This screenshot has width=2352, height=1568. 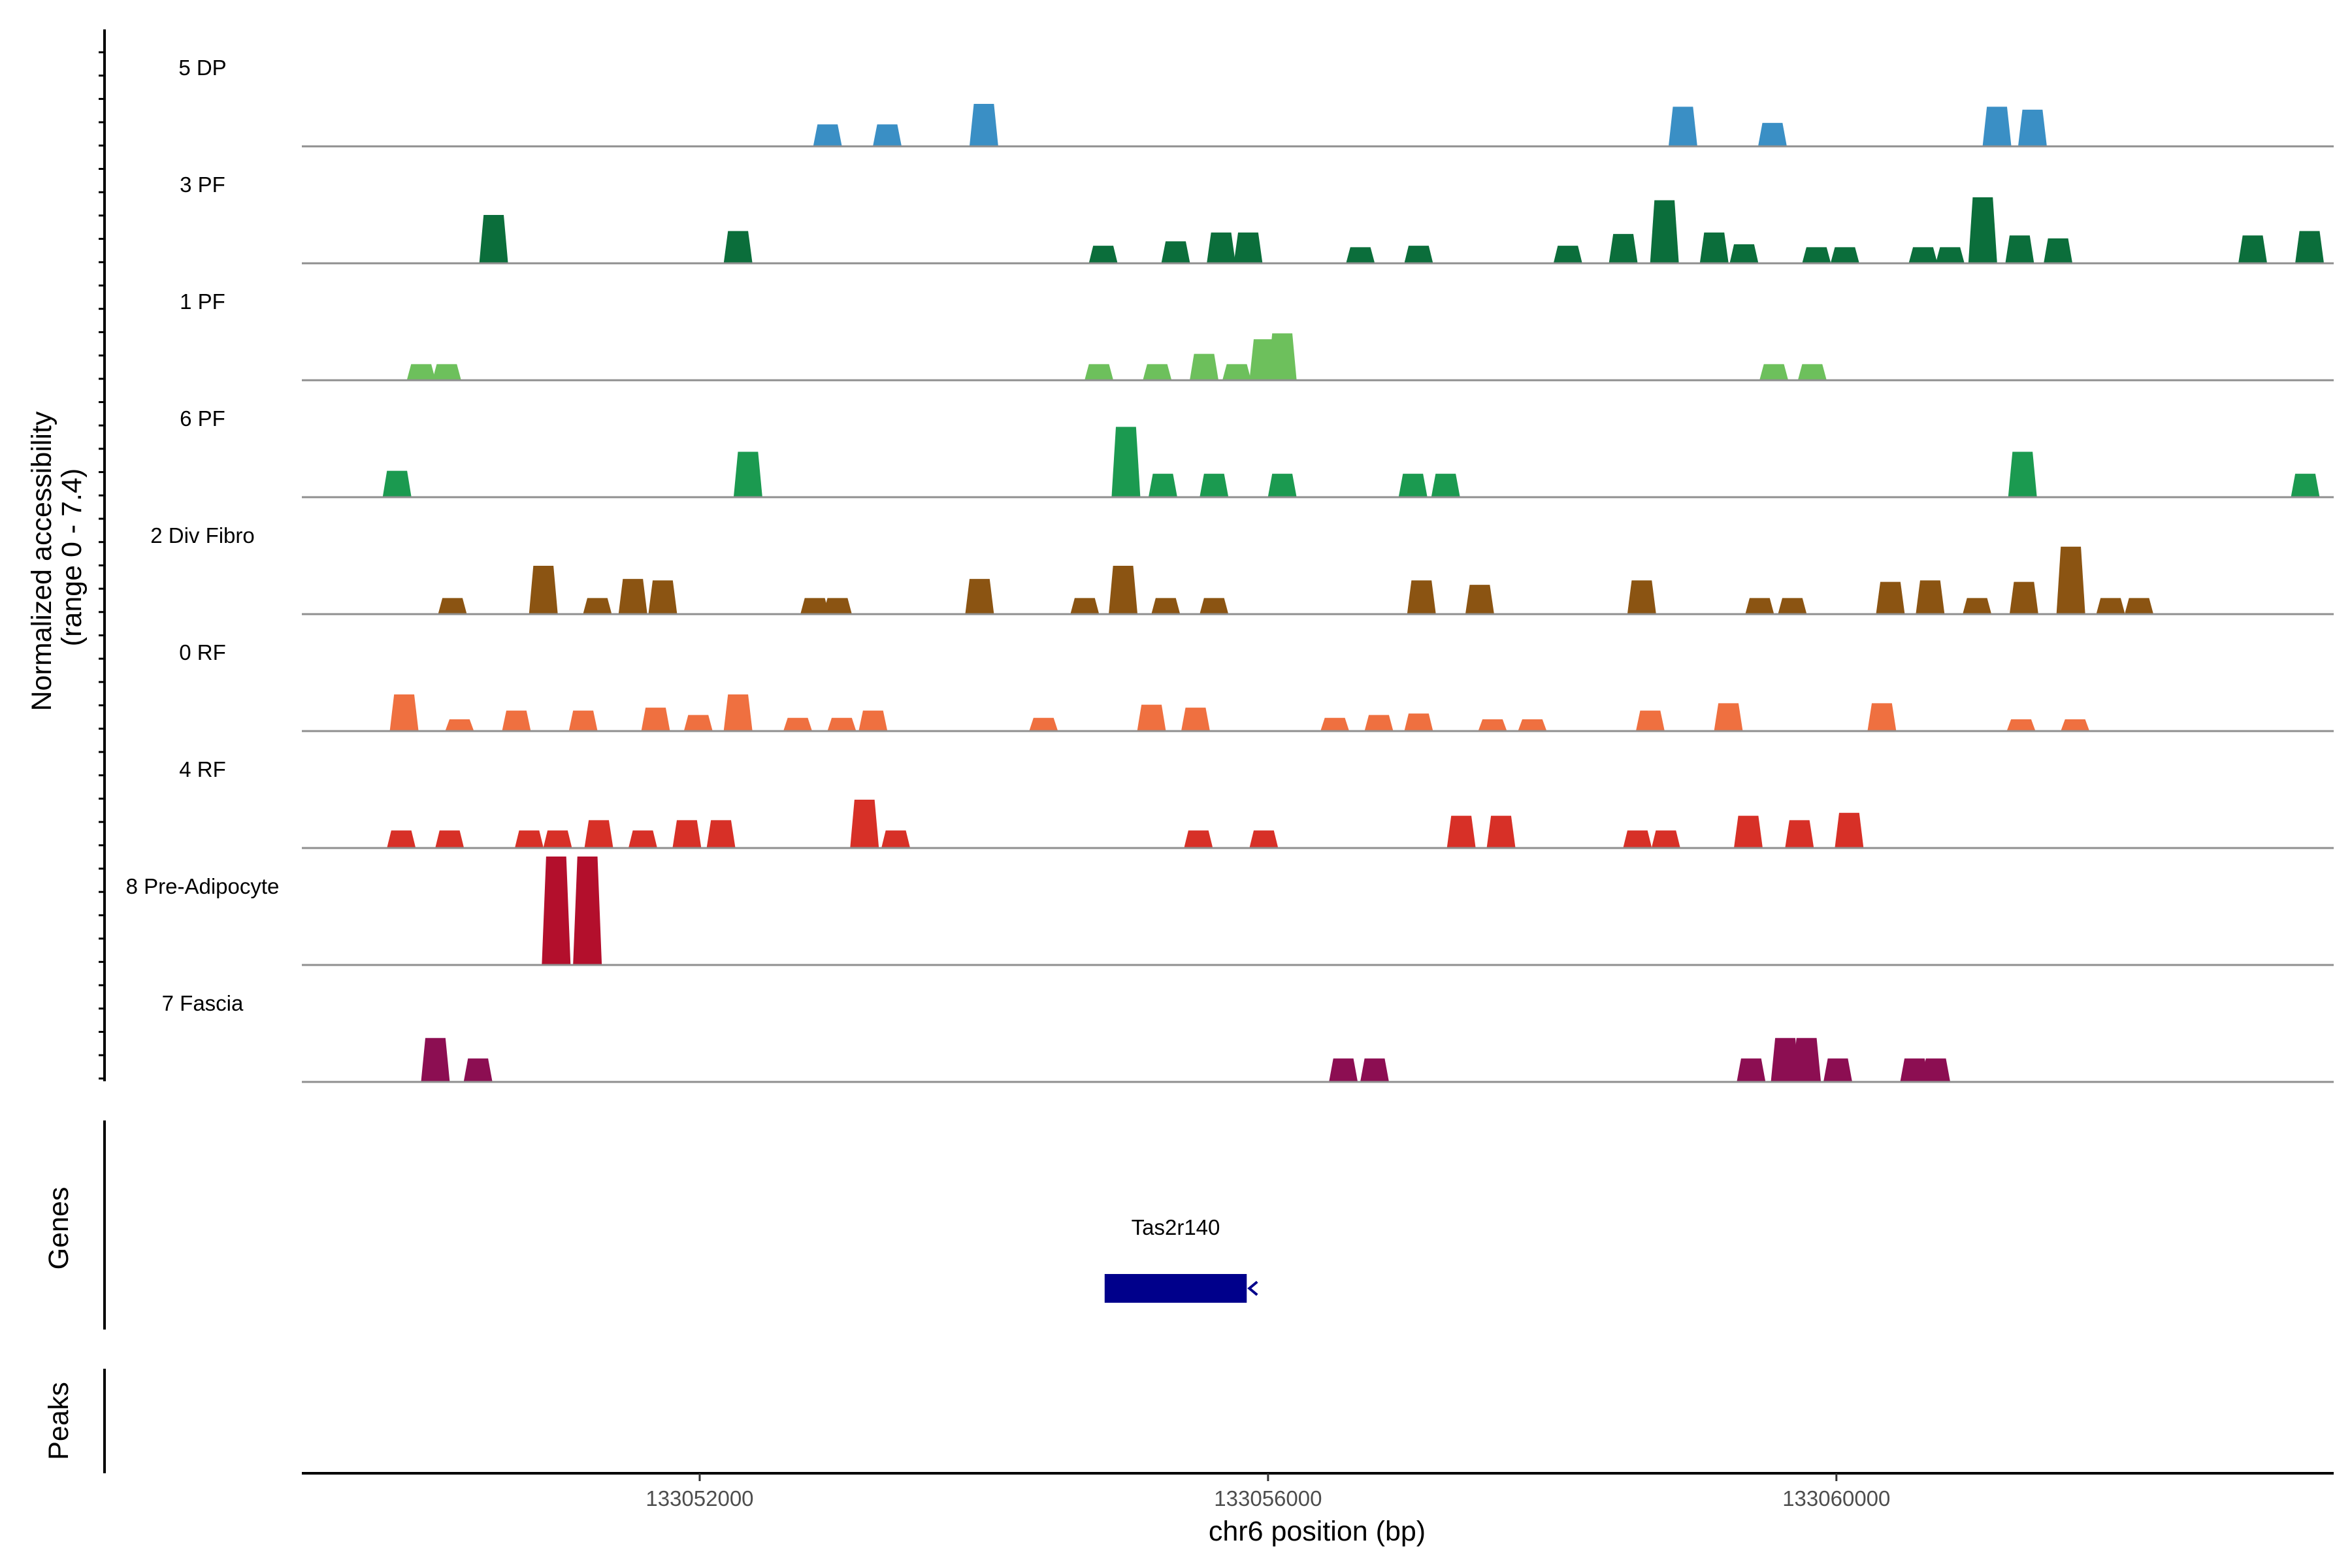 What do you see at coordinates (1230, 911) in the screenshot?
I see `track-8-pre-adipocyte: 8 Pre-Adipocyte` at bounding box center [1230, 911].